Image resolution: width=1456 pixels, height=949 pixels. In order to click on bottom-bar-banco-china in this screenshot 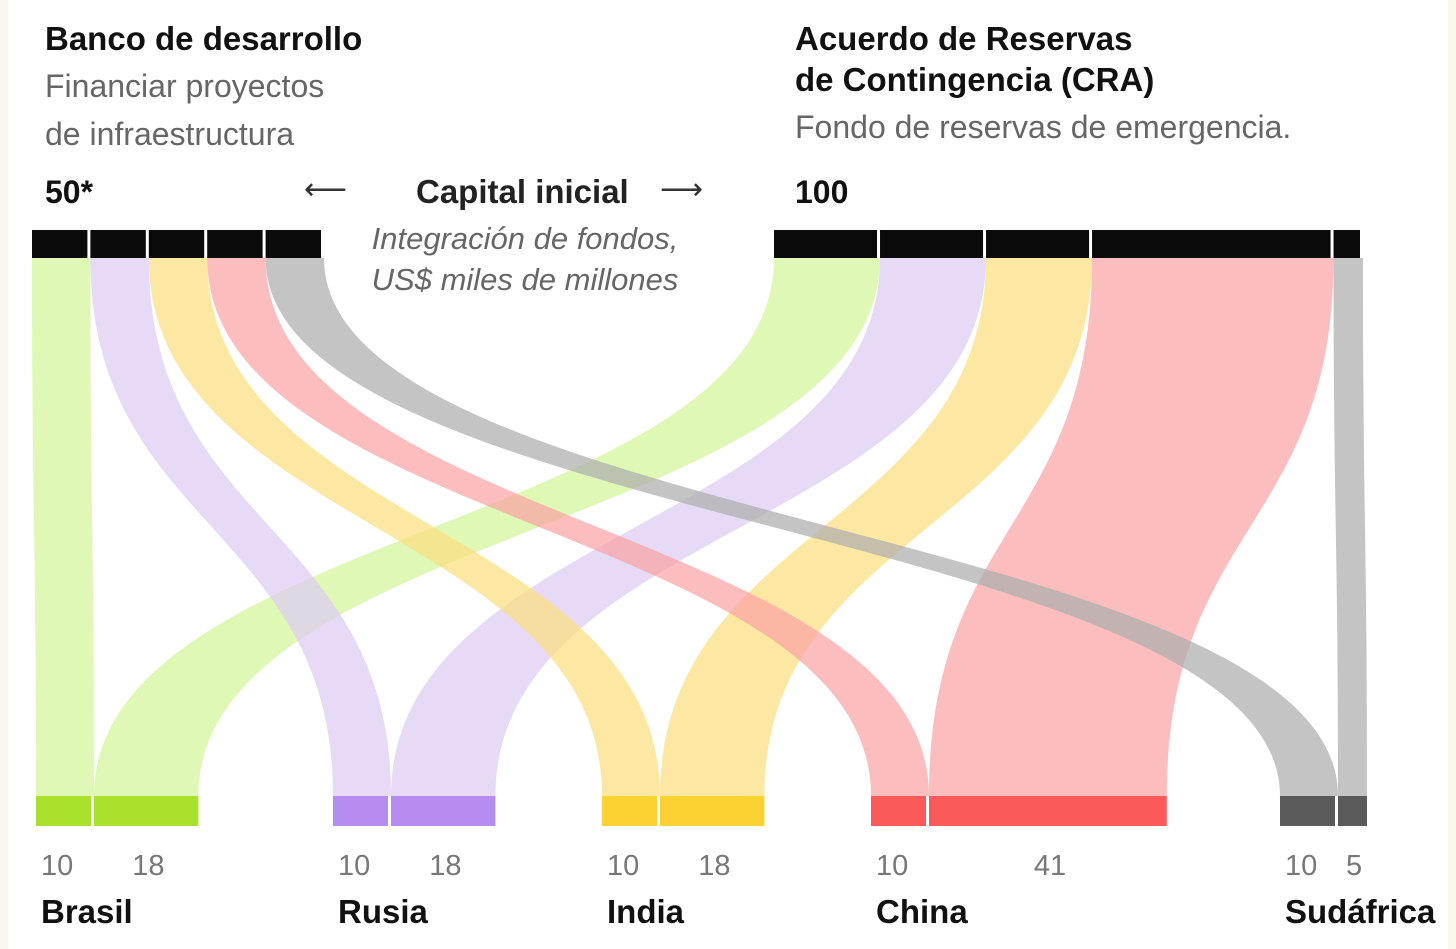, I will do `click(898, 811)`.